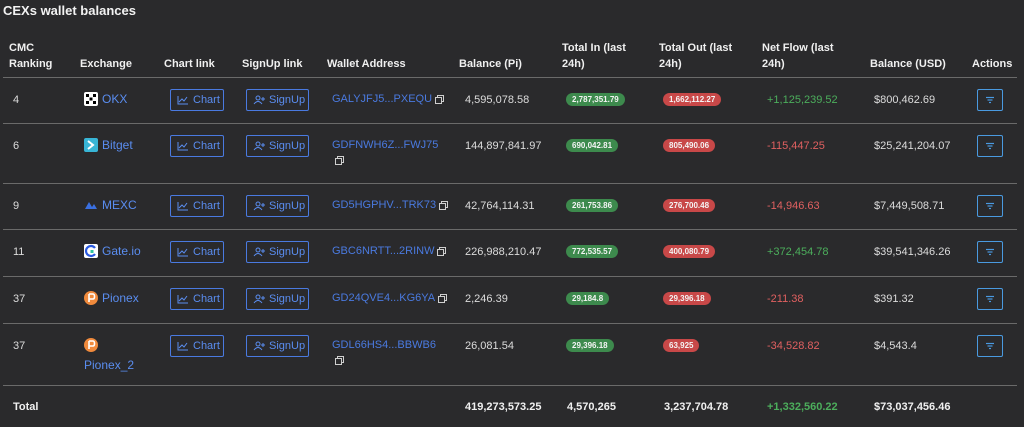 This screenshot has width=1024, height=427. Describe the element at coordinates (16, 100) in the screenshot. I see `rank-cell: 4` at that location.